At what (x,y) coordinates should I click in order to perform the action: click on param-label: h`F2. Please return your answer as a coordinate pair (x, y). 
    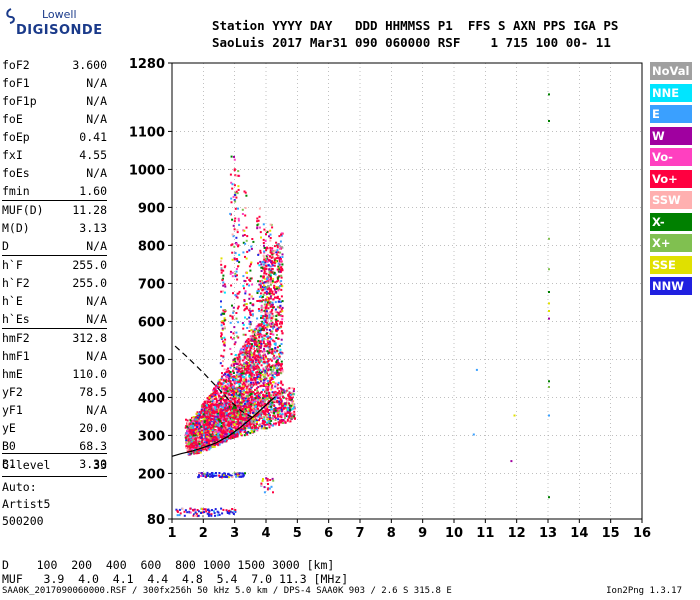
    Looking at the image, I should click on (16, 283).